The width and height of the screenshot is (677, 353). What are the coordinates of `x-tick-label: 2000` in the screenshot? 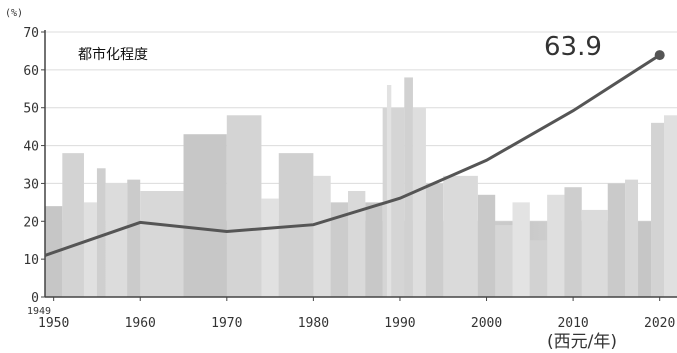 It's located at (486, 323).